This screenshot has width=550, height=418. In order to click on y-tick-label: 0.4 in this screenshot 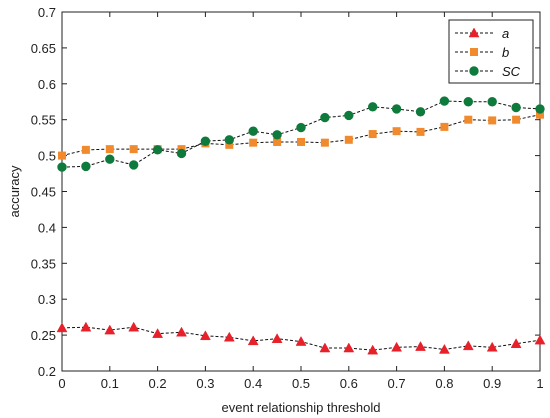, I will do `click(47, 227)`.